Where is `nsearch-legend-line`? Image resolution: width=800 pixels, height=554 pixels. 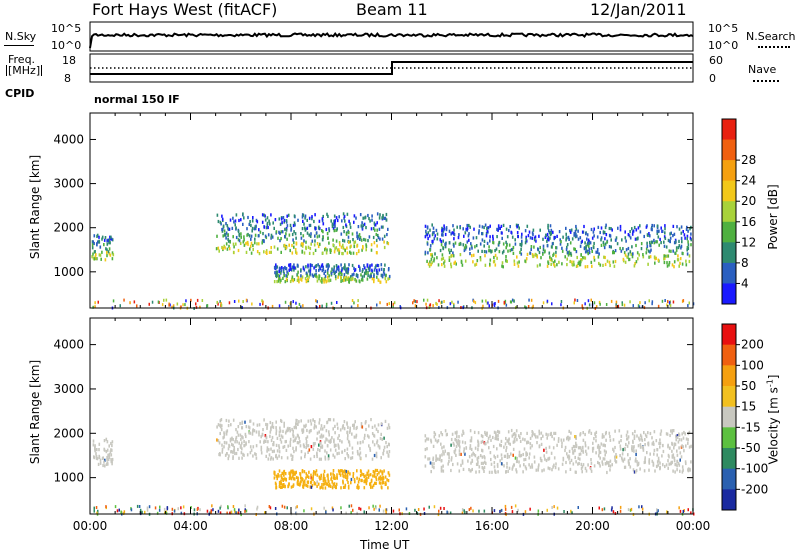 nsearch-legend-line is located at coordinates (774, 47).